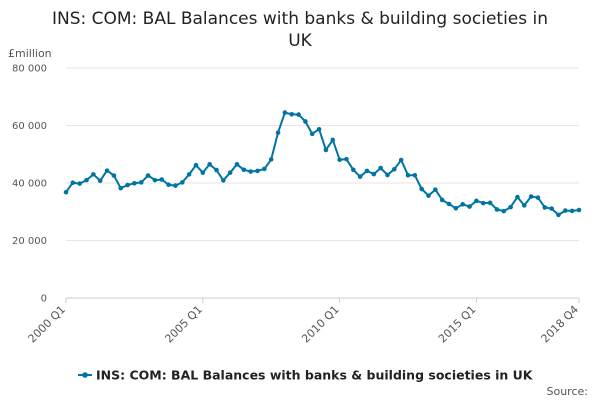  What do you see at coordinates (300, 41) in the screenshot?
I see `chart-title-line-2: UK` at bounding box center [300, 41].